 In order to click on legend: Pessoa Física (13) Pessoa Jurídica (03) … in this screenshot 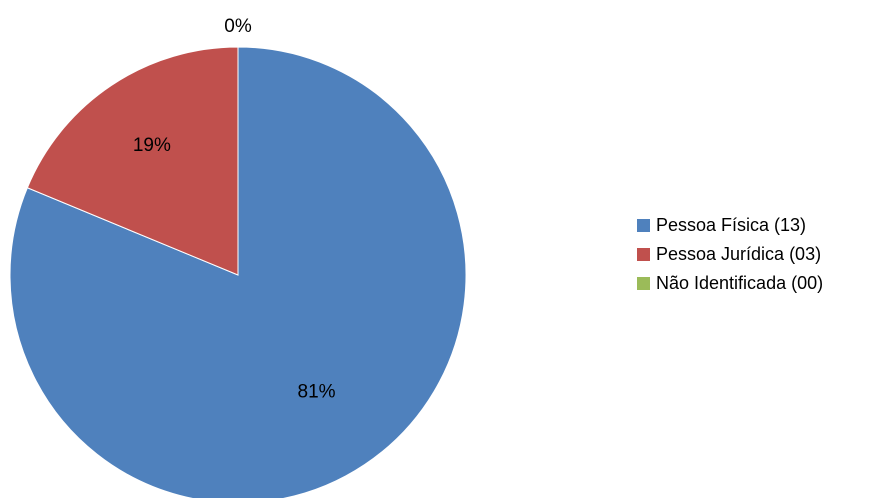, I will do `click(730, 255)`.